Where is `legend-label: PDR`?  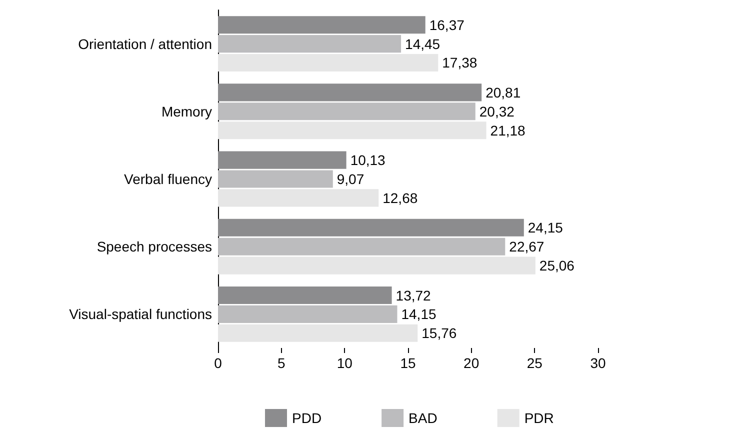 legend-label: PDR is located at coordinates (539, 418).